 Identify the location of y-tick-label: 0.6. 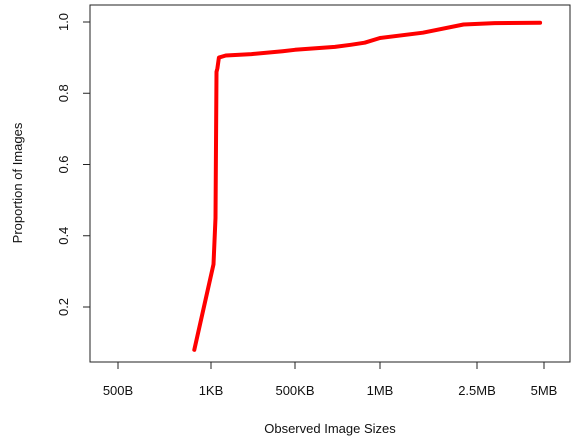
(63, 164).